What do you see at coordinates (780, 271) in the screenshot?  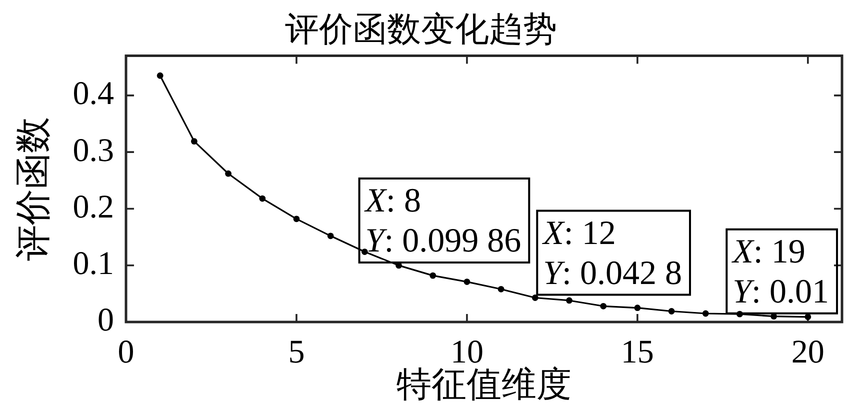 I see `annotation: X: 19 Y: 0.01` at bounding box center [780, 271].